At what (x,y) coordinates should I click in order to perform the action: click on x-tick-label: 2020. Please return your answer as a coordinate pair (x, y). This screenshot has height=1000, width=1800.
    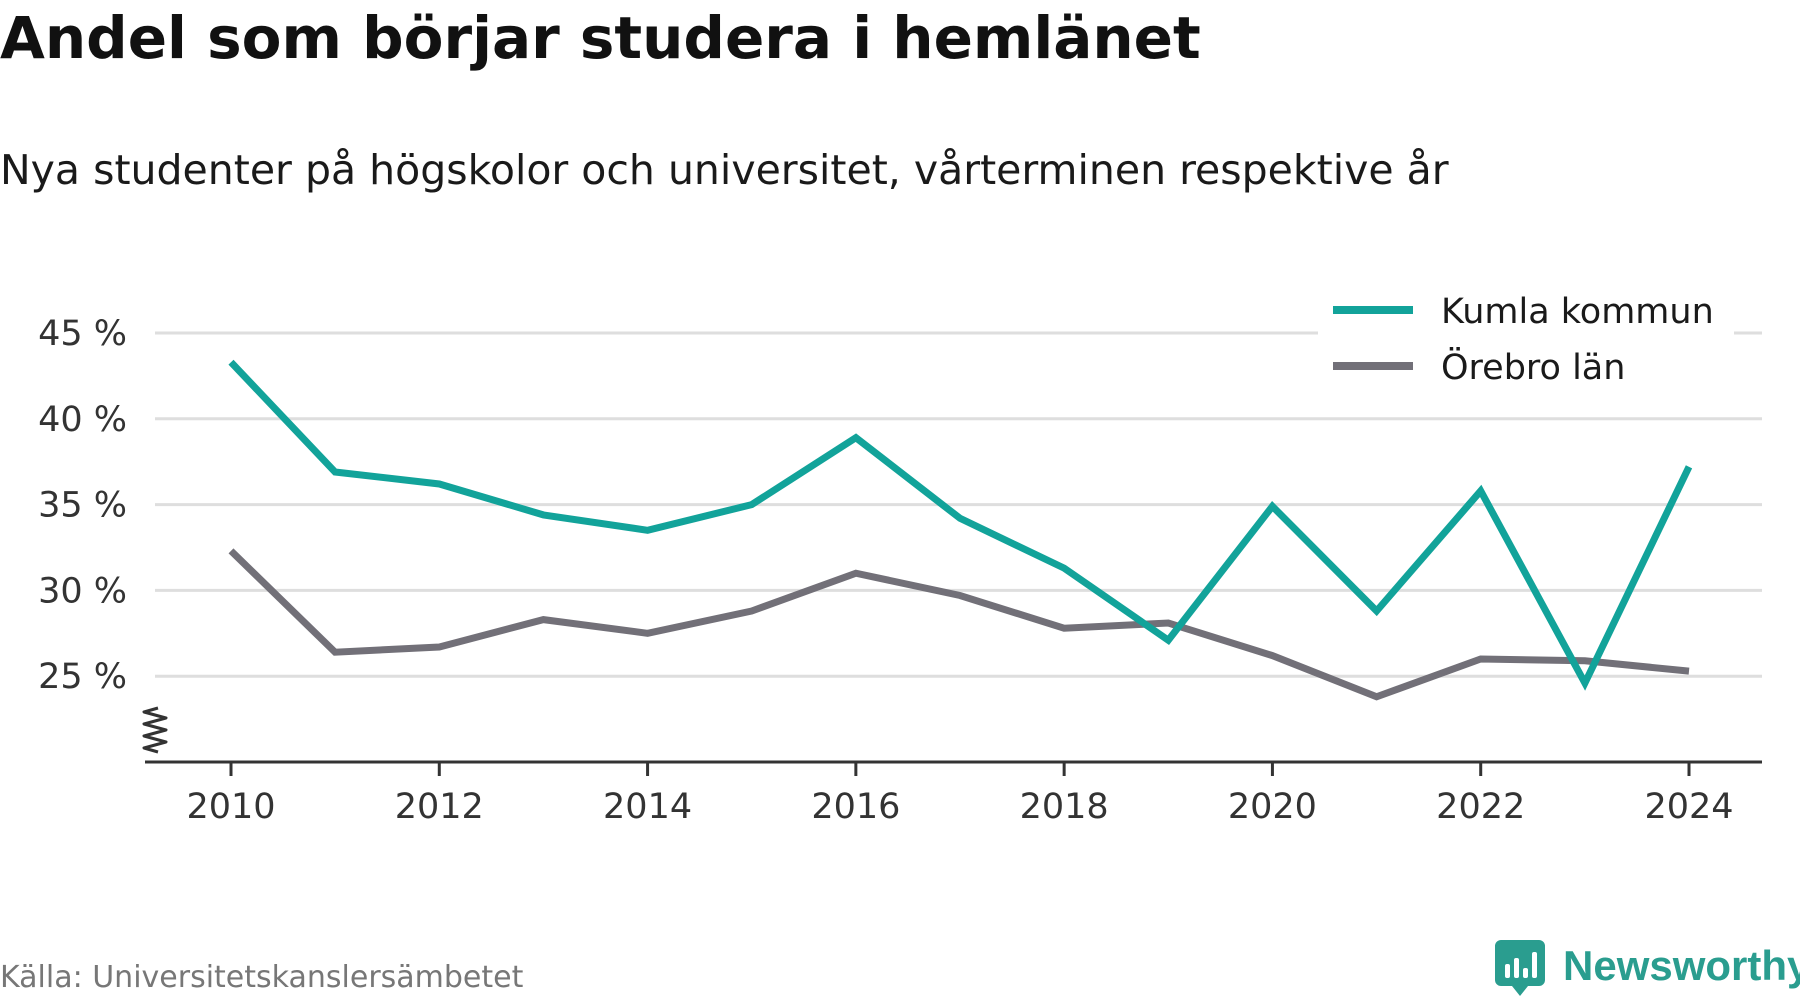
    Looking at the image, I should click on (1272, 807).